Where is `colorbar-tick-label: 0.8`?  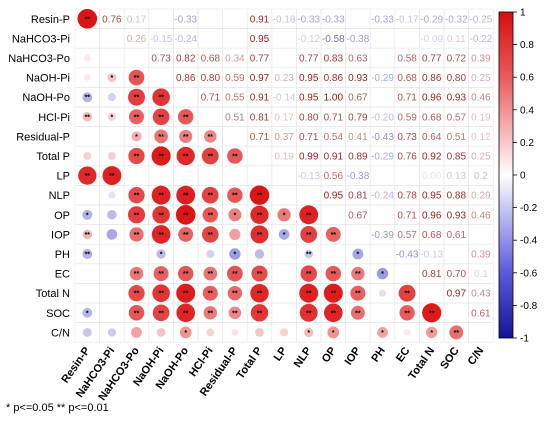
colorbar-tick-label: 0.8 is located at coordinates (527, 45).